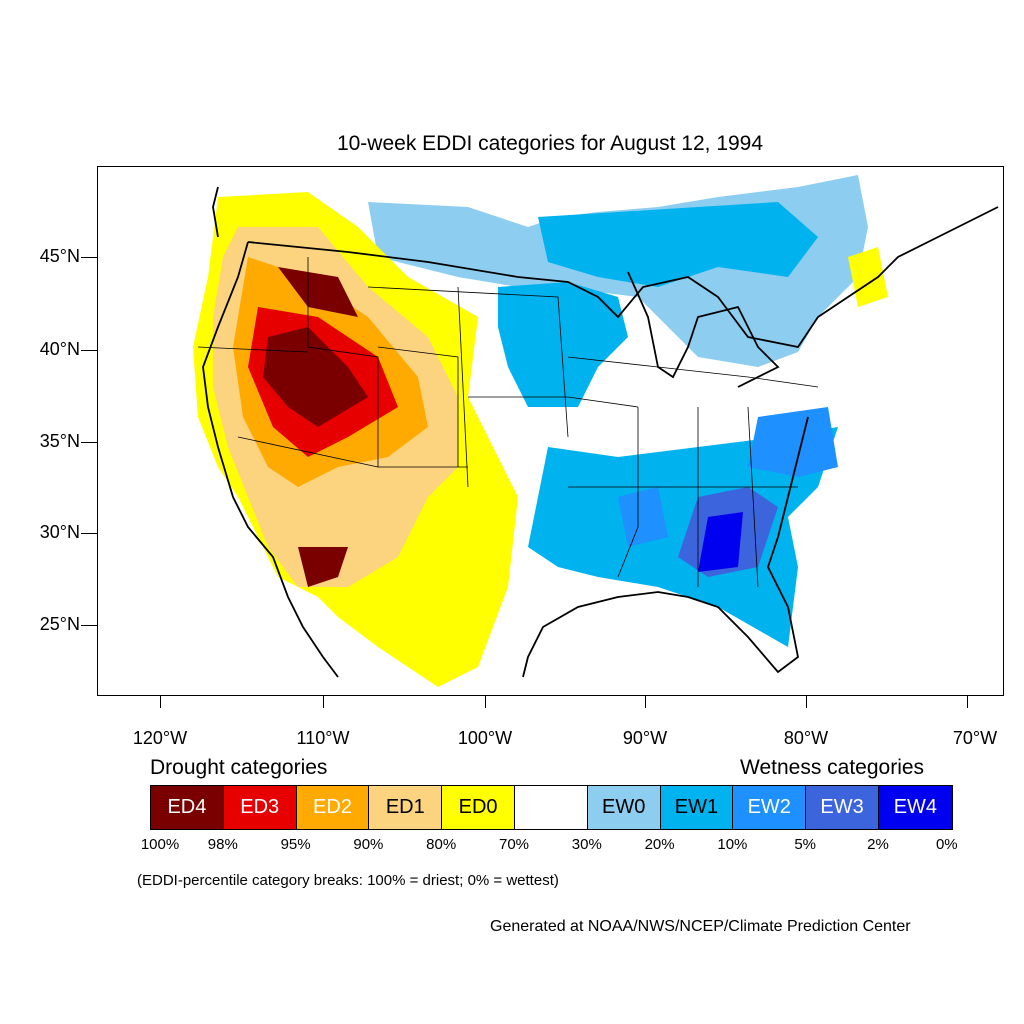  Describe the element at coordinates (59, 256) in the screenshot. I see `lat-label-45: 45°N` at that location.